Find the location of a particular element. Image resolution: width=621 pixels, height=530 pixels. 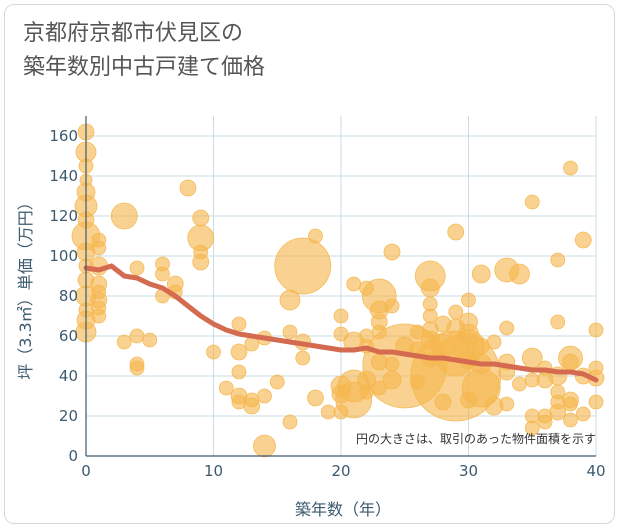

x-tick-label: 10 is located at coordinates (213, 471).